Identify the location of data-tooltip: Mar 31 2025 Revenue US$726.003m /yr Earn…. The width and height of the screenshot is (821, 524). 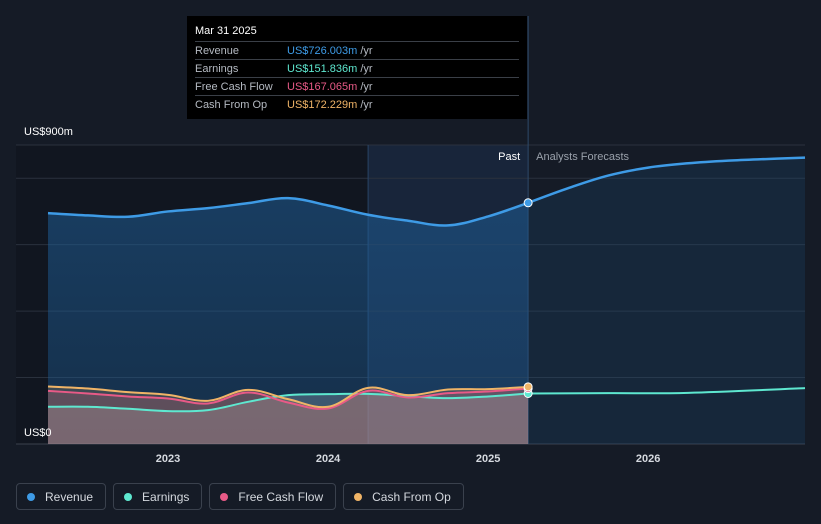
(357, 67).